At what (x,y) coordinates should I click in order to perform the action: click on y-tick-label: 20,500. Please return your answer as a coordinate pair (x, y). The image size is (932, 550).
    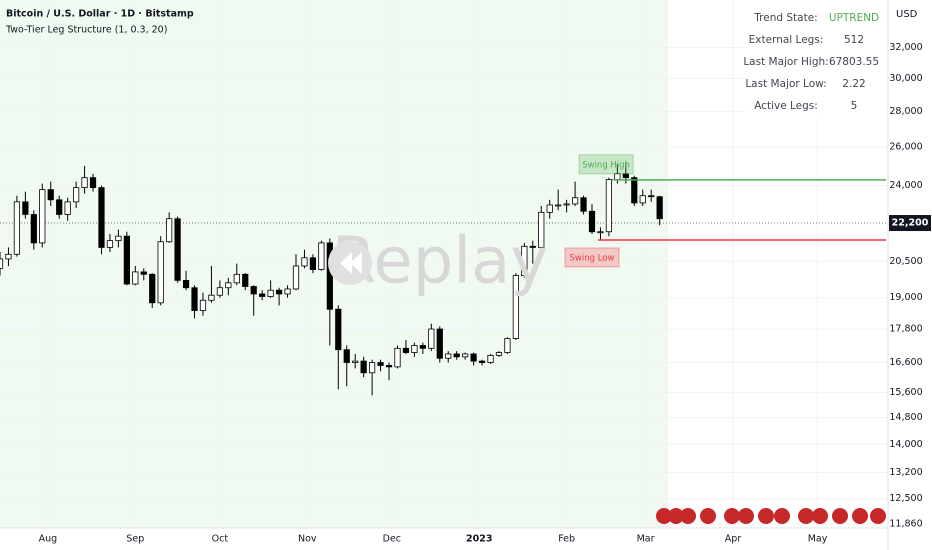
    Looking at the image, I should click on (905, 261).